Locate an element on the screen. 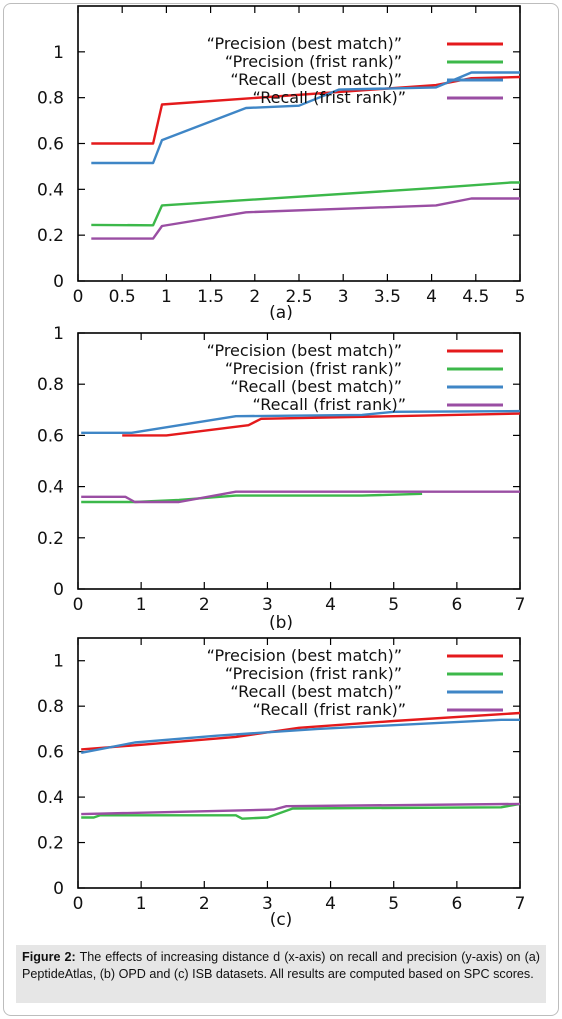 The width and height of the screenshot is (562, 1019). panel-label: (b) is located at coordinates (281, 623).